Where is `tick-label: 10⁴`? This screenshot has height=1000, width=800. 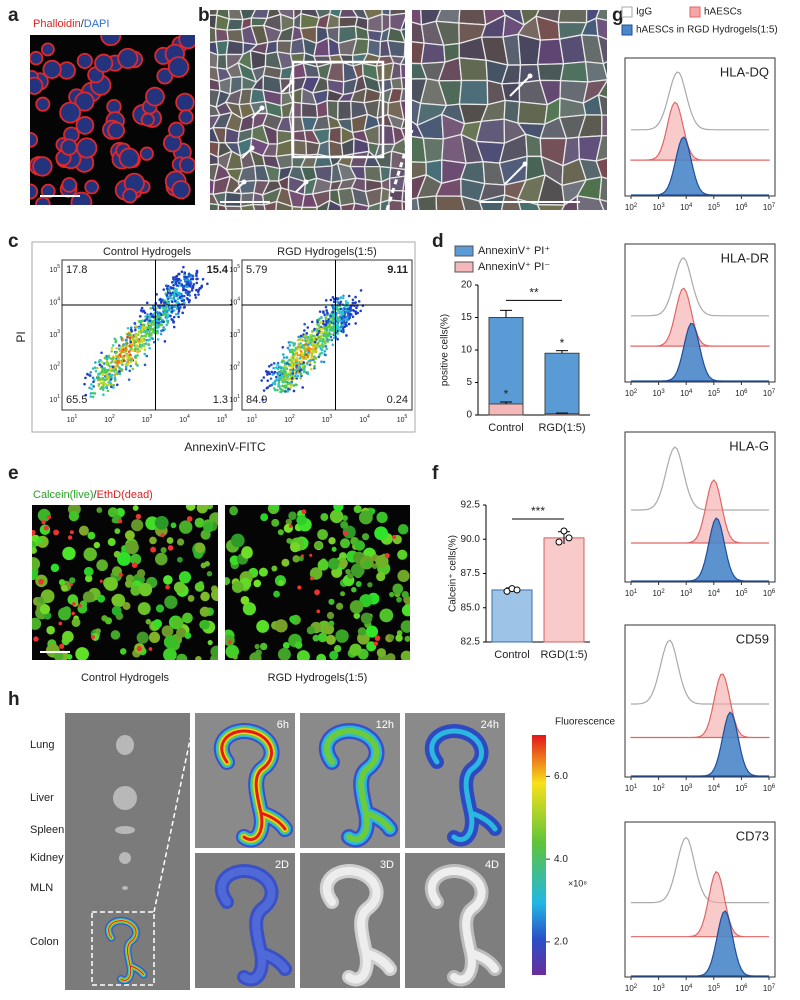 tick-label: 10⁴ is located at coordinates (686, 989).